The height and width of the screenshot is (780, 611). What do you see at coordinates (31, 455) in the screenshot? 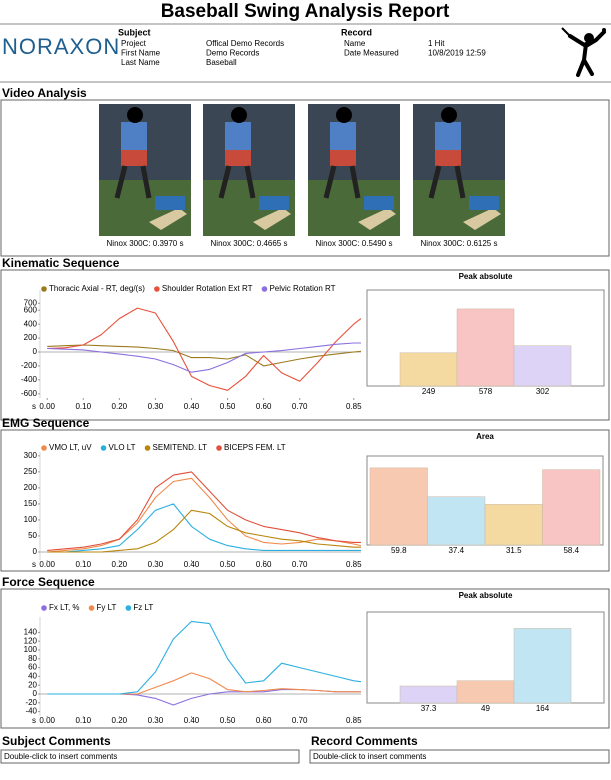
I see `y-tick-label: 300` at bounding box center [31, 455].